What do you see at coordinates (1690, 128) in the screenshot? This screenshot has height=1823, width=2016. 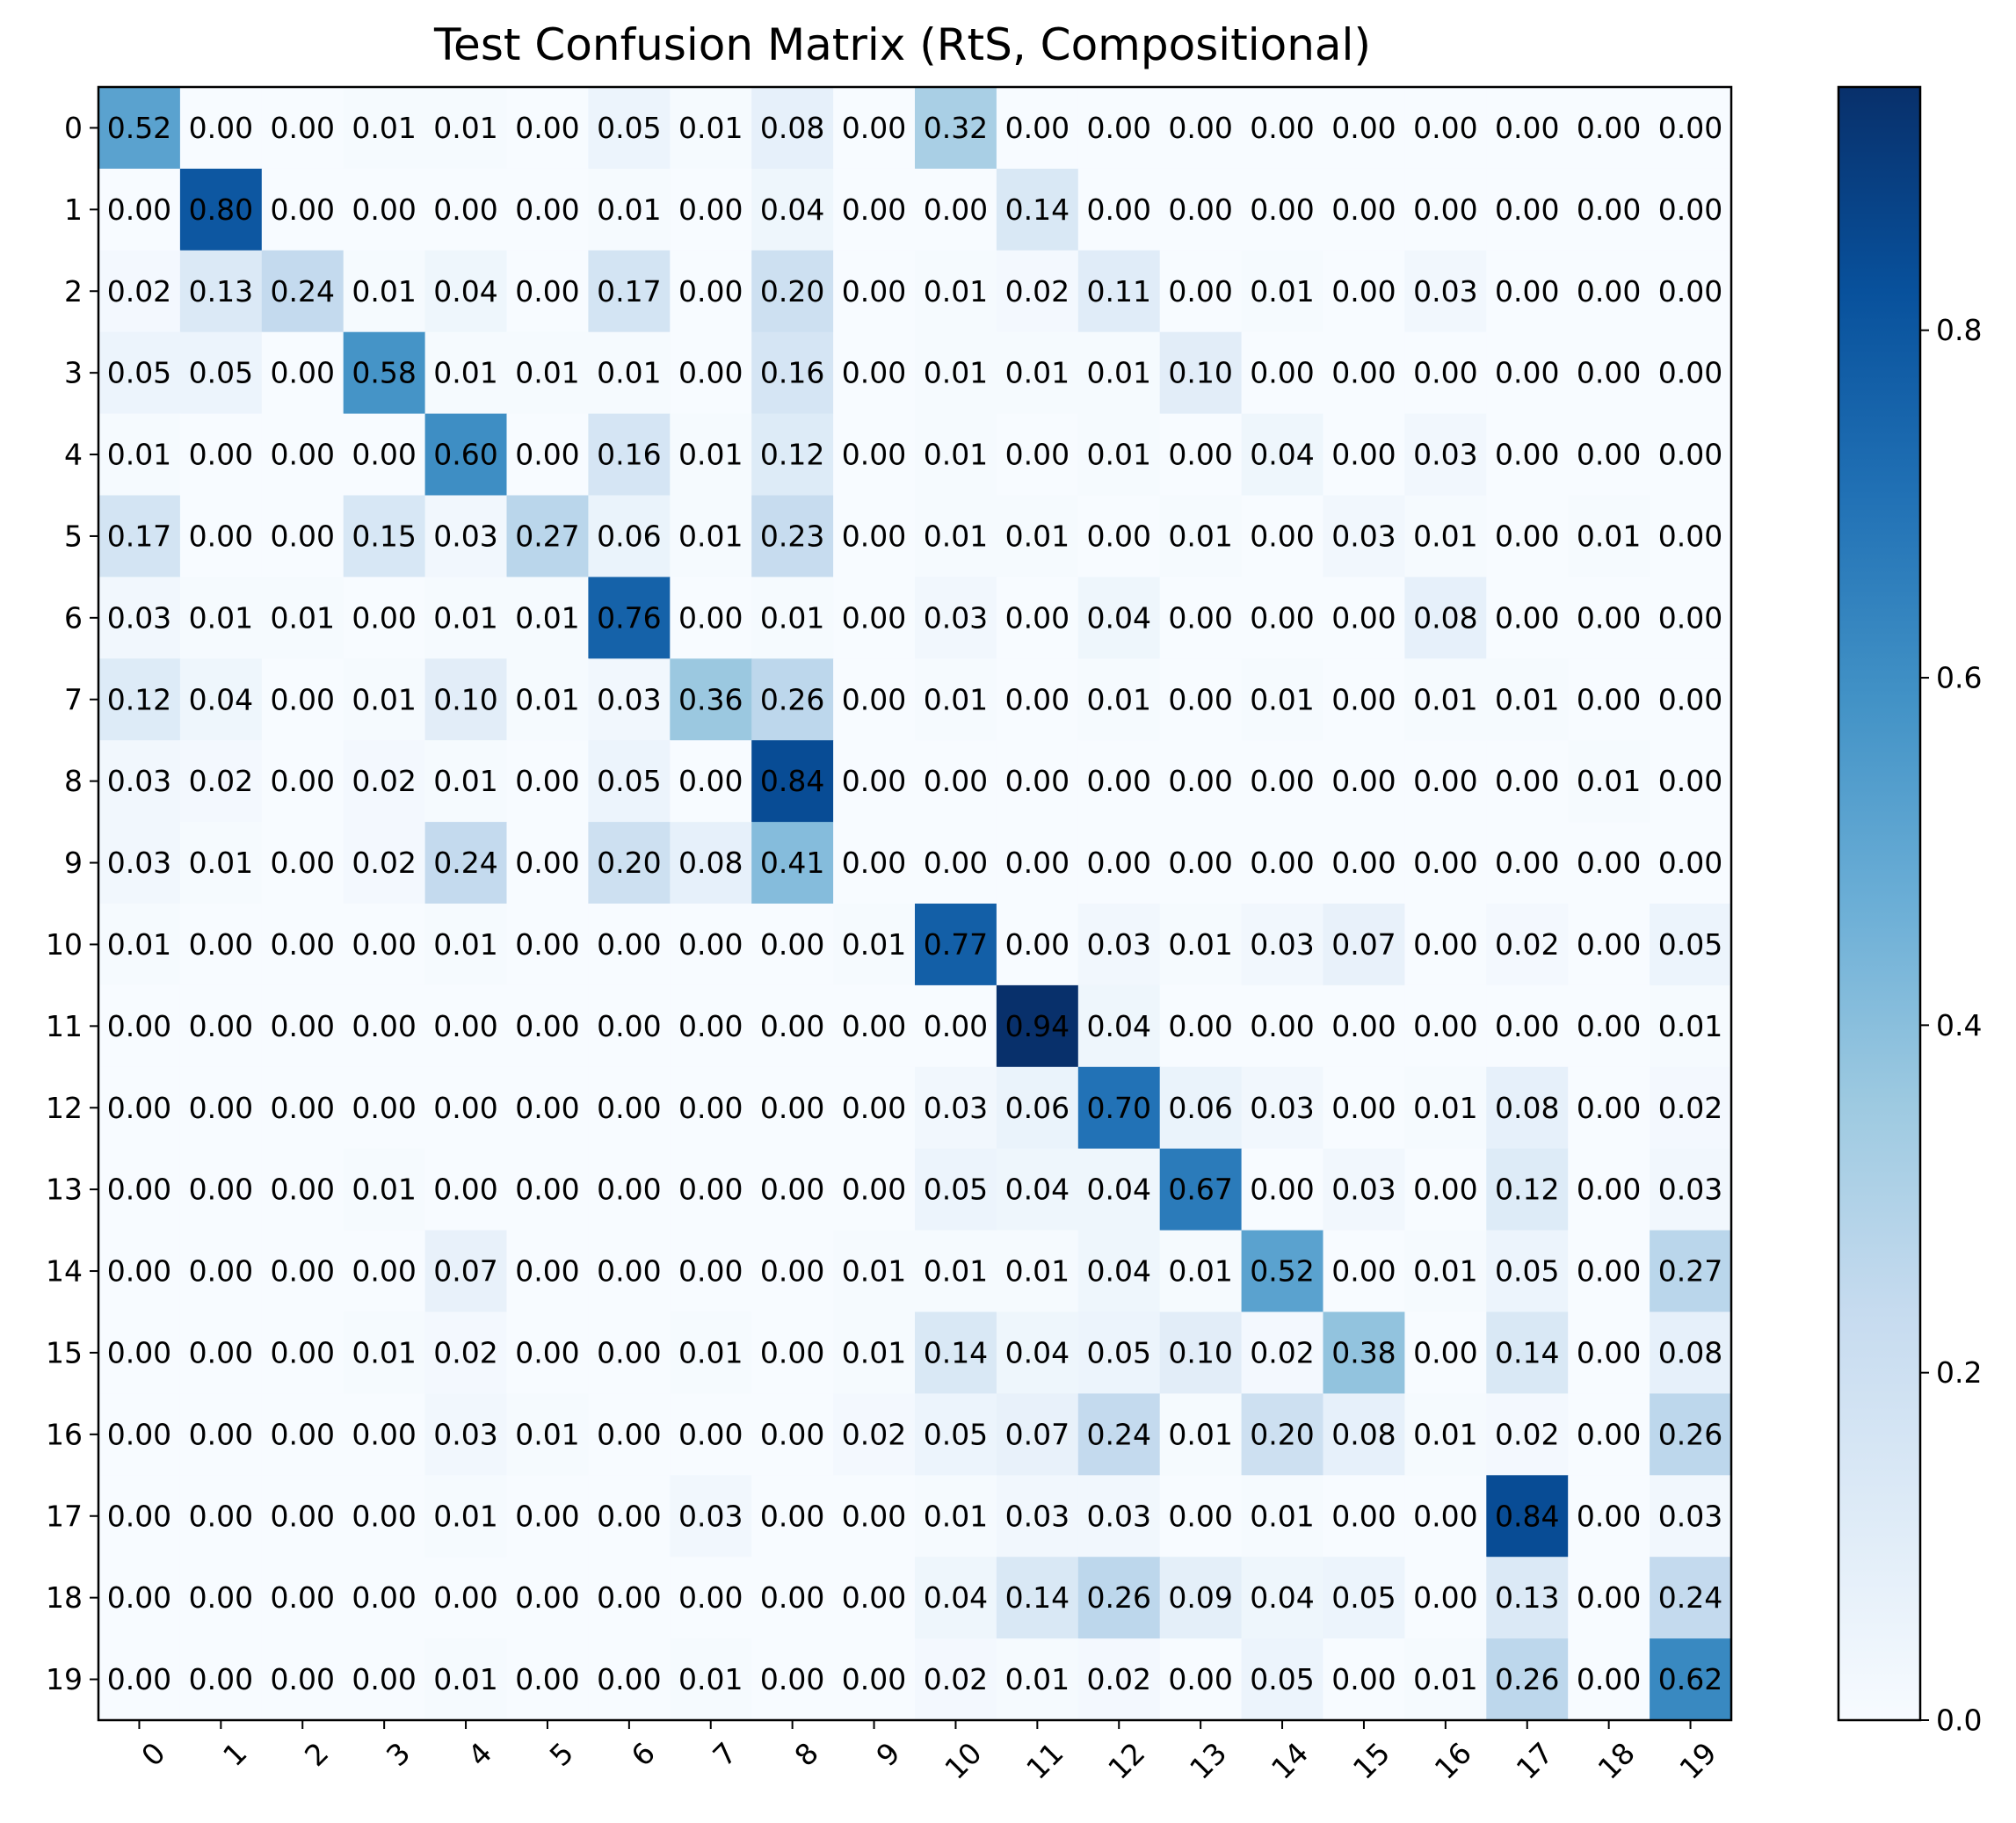 I see `cell-label-r0-c19: 0.00` at bounding box center [1690, 128].